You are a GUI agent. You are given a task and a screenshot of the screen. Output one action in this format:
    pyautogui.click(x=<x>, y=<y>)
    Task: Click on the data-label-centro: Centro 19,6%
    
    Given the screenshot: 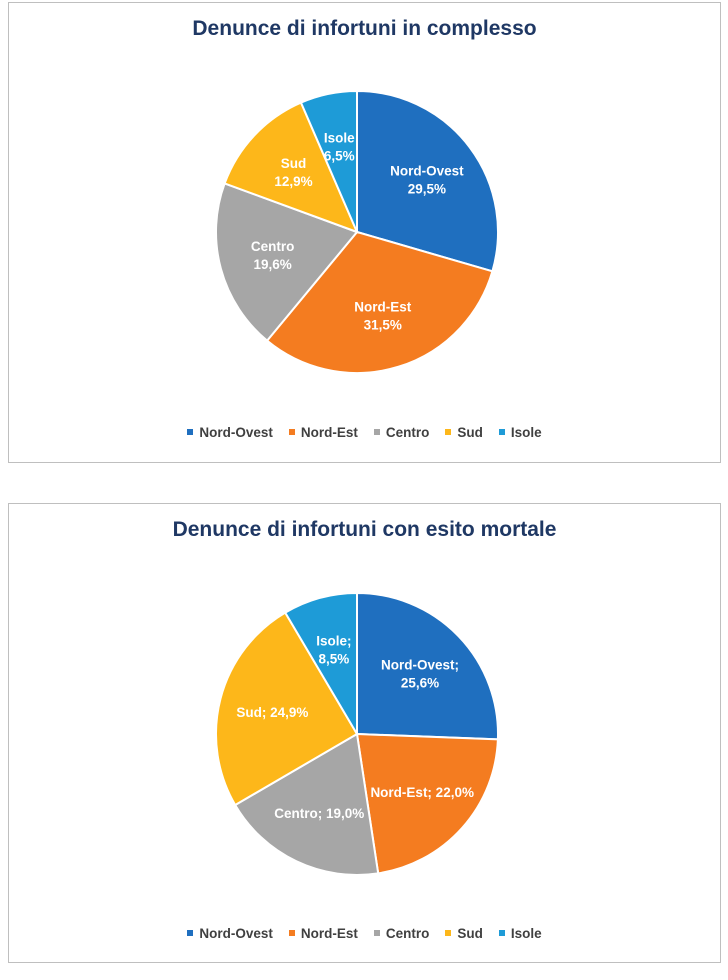 What is the action you would take?
    pyautogui.click(x=273, y=255)
    